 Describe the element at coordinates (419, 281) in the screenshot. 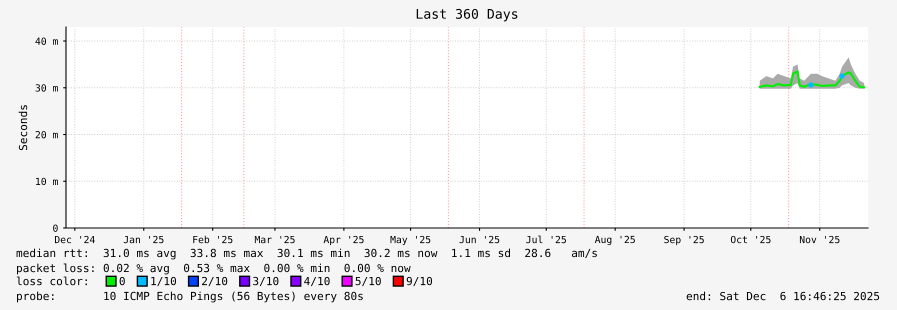

I see `legend-label: 9/10` at that location.